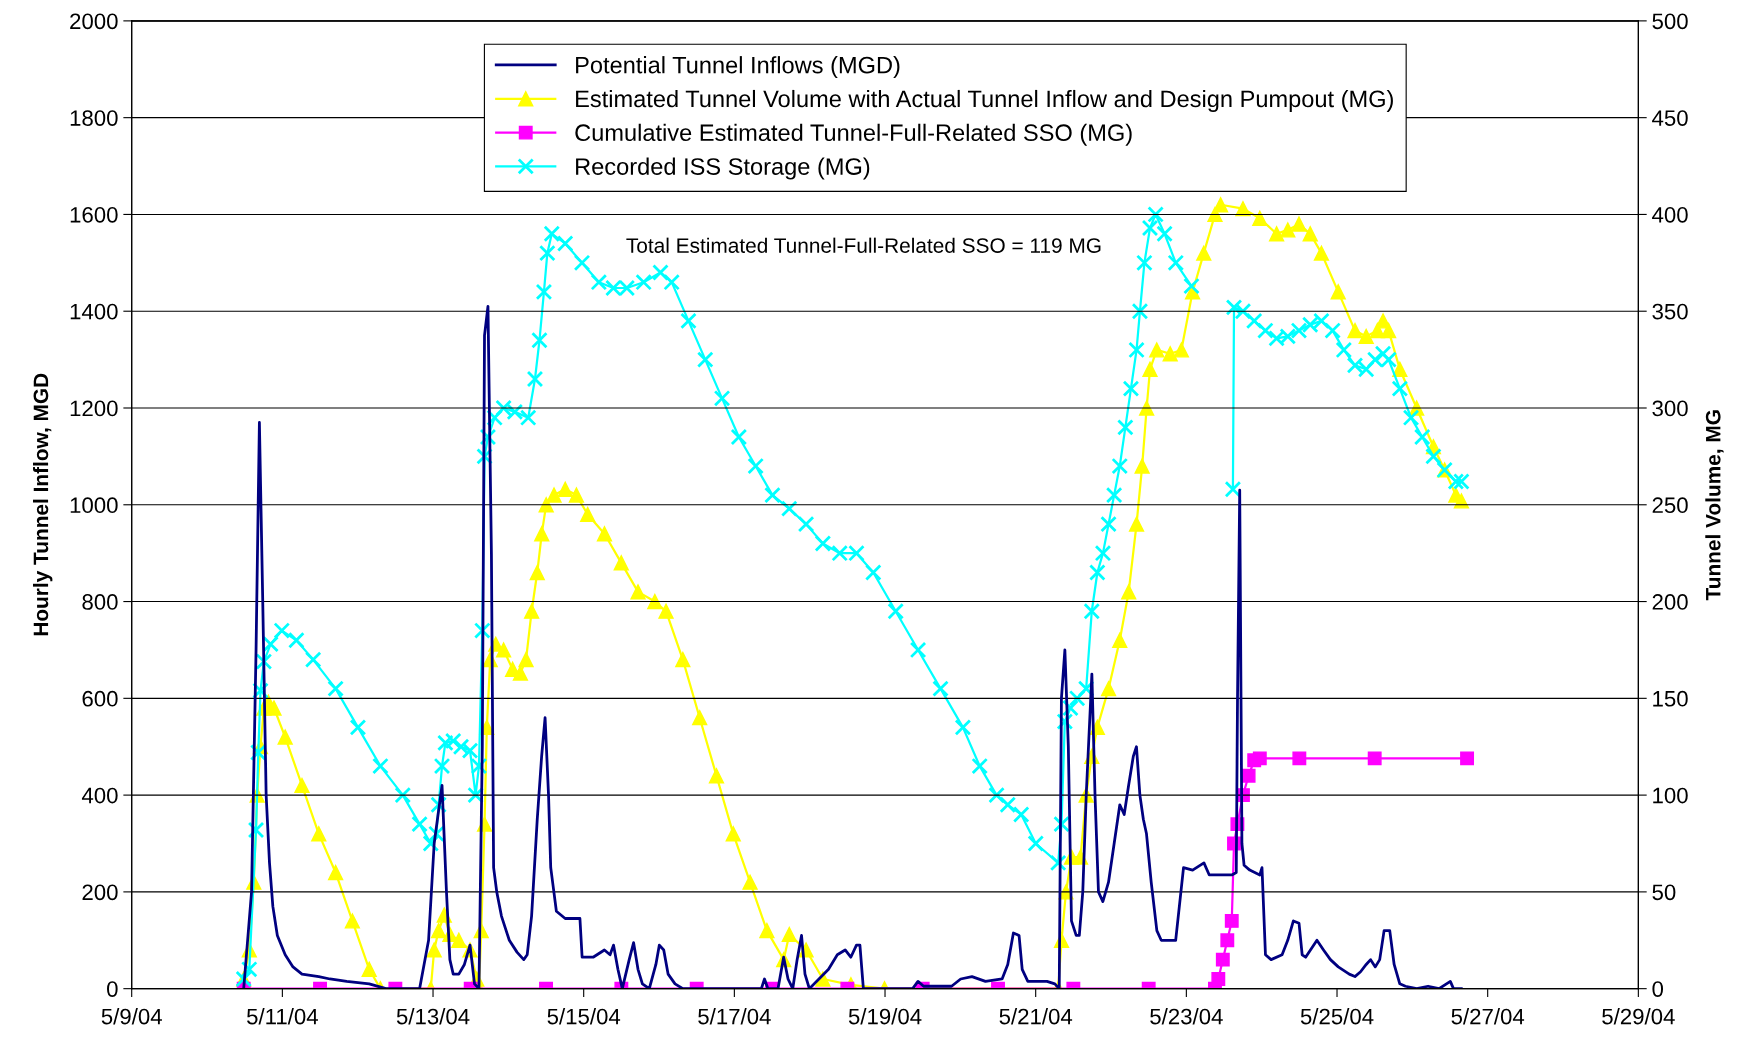  What do you see at coordinates (723, 168) in the screenshot?
I see `legend-label: Recorded ISS Storage (MG)` at bounding box center [723, 168].